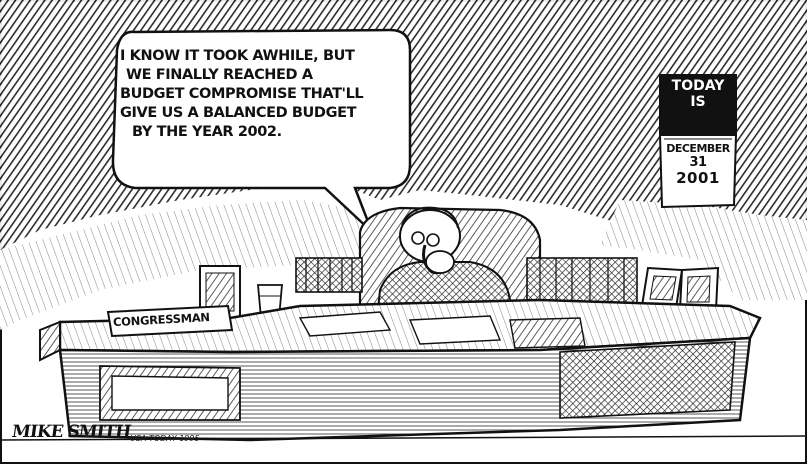 This screenshot has height=464, width=807. I want to click on photo-frame-left, so click(220, 292).